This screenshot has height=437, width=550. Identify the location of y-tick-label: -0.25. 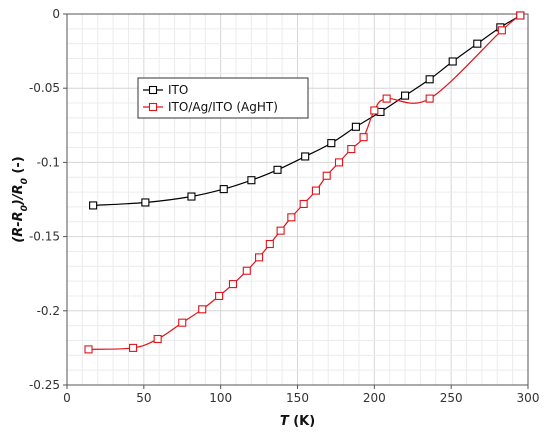
(44, 385).